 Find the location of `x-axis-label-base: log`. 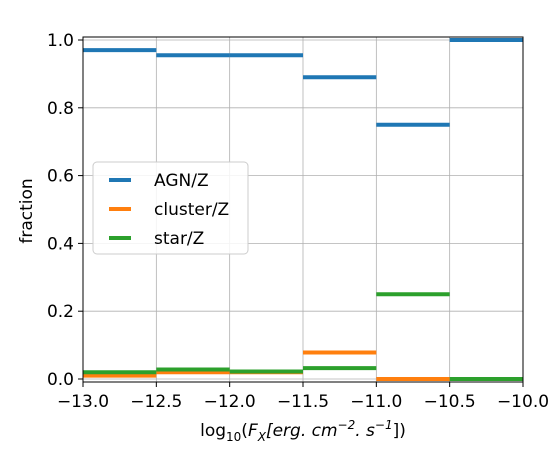

x-axis-label-base: log is located at coordinates (213, 431).